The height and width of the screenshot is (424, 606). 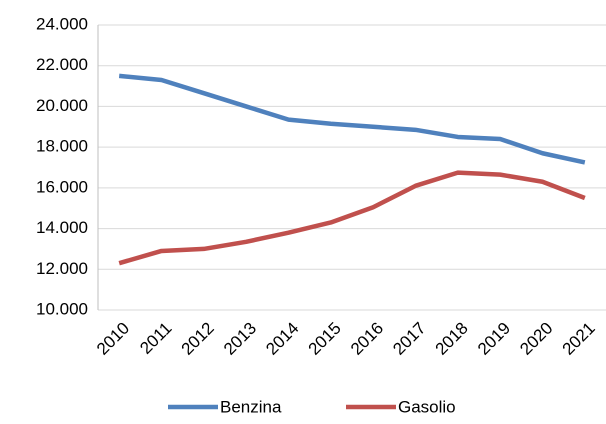 What do you see at coordinates (536, 339) in the screenshot?
I see `x-tick-label: 2020` at bounding box center [536, 339].